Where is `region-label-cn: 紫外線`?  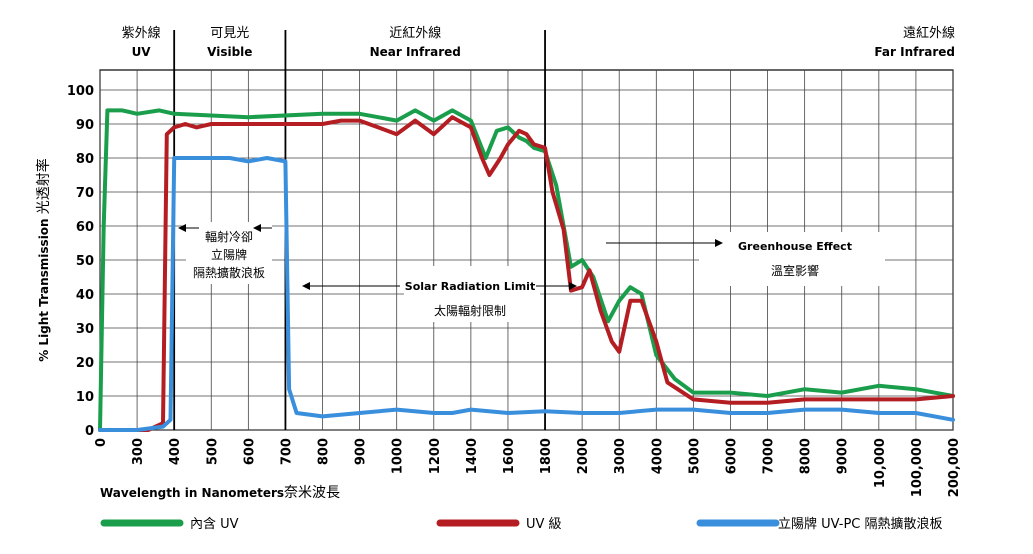 region-label-cn: 紫外線 is located at coordinates (141, 33).